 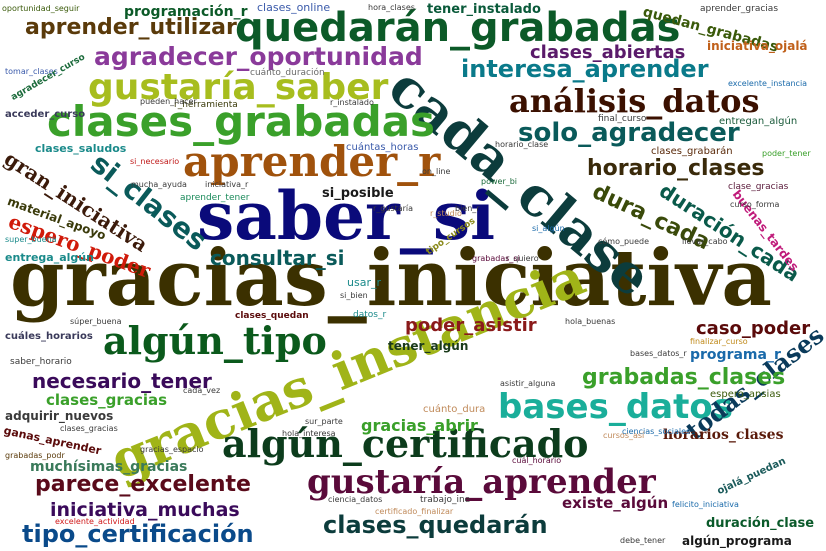 I want to click on word: clases_quedan, so click(x=272, y=316).